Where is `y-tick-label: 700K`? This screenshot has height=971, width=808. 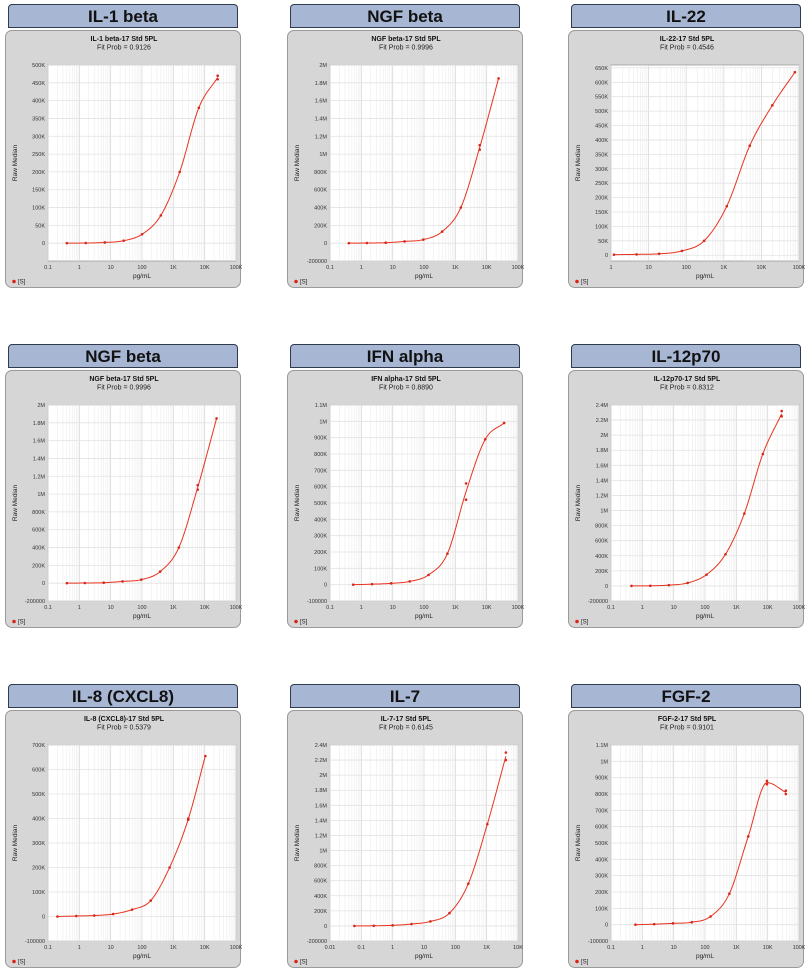 y-tick-label: 700K is located at coordinates (38, 746).